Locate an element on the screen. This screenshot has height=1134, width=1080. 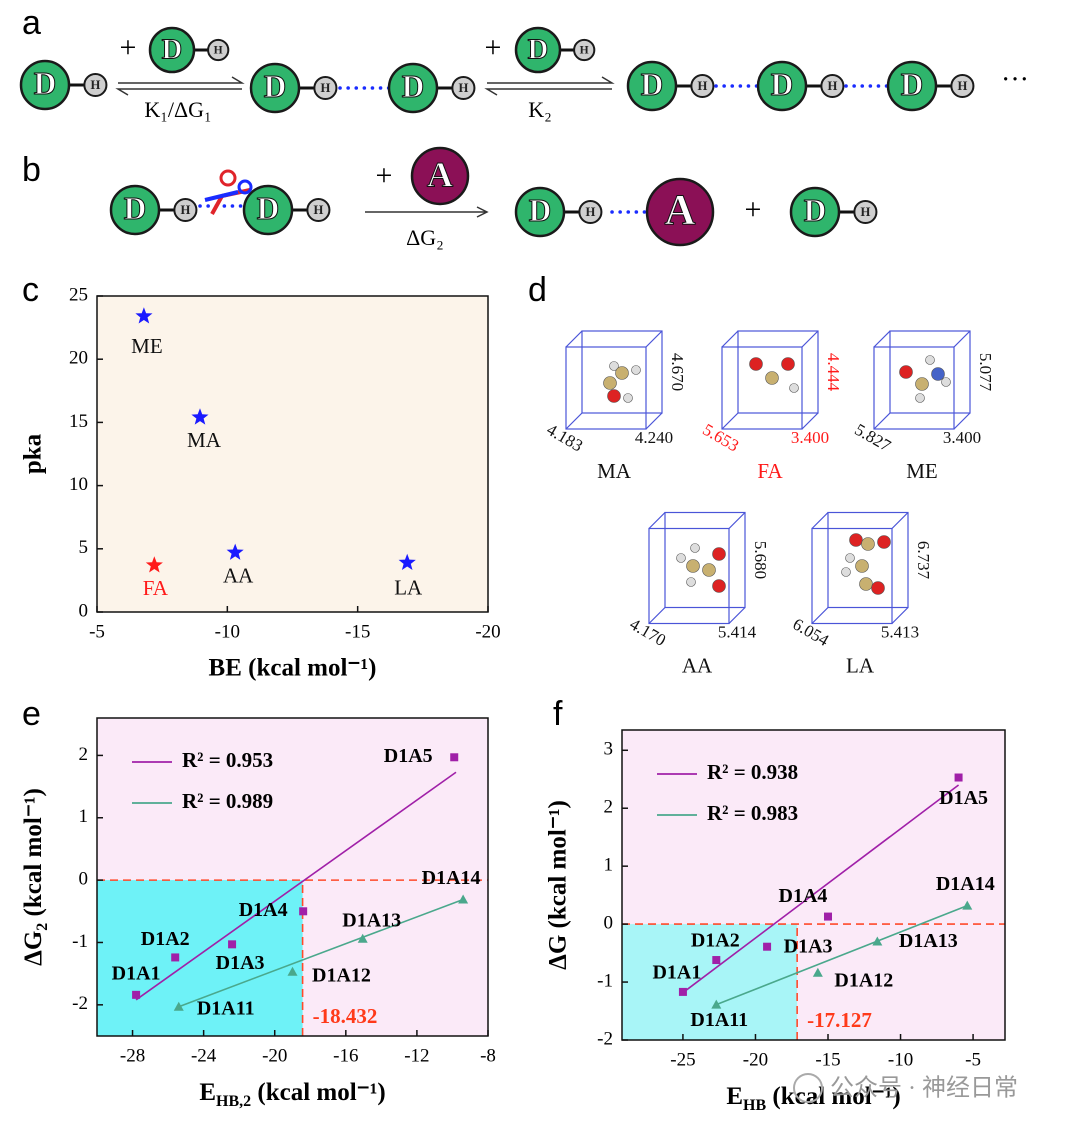
box-height: 5.680 is located at coordinates (760, 560).